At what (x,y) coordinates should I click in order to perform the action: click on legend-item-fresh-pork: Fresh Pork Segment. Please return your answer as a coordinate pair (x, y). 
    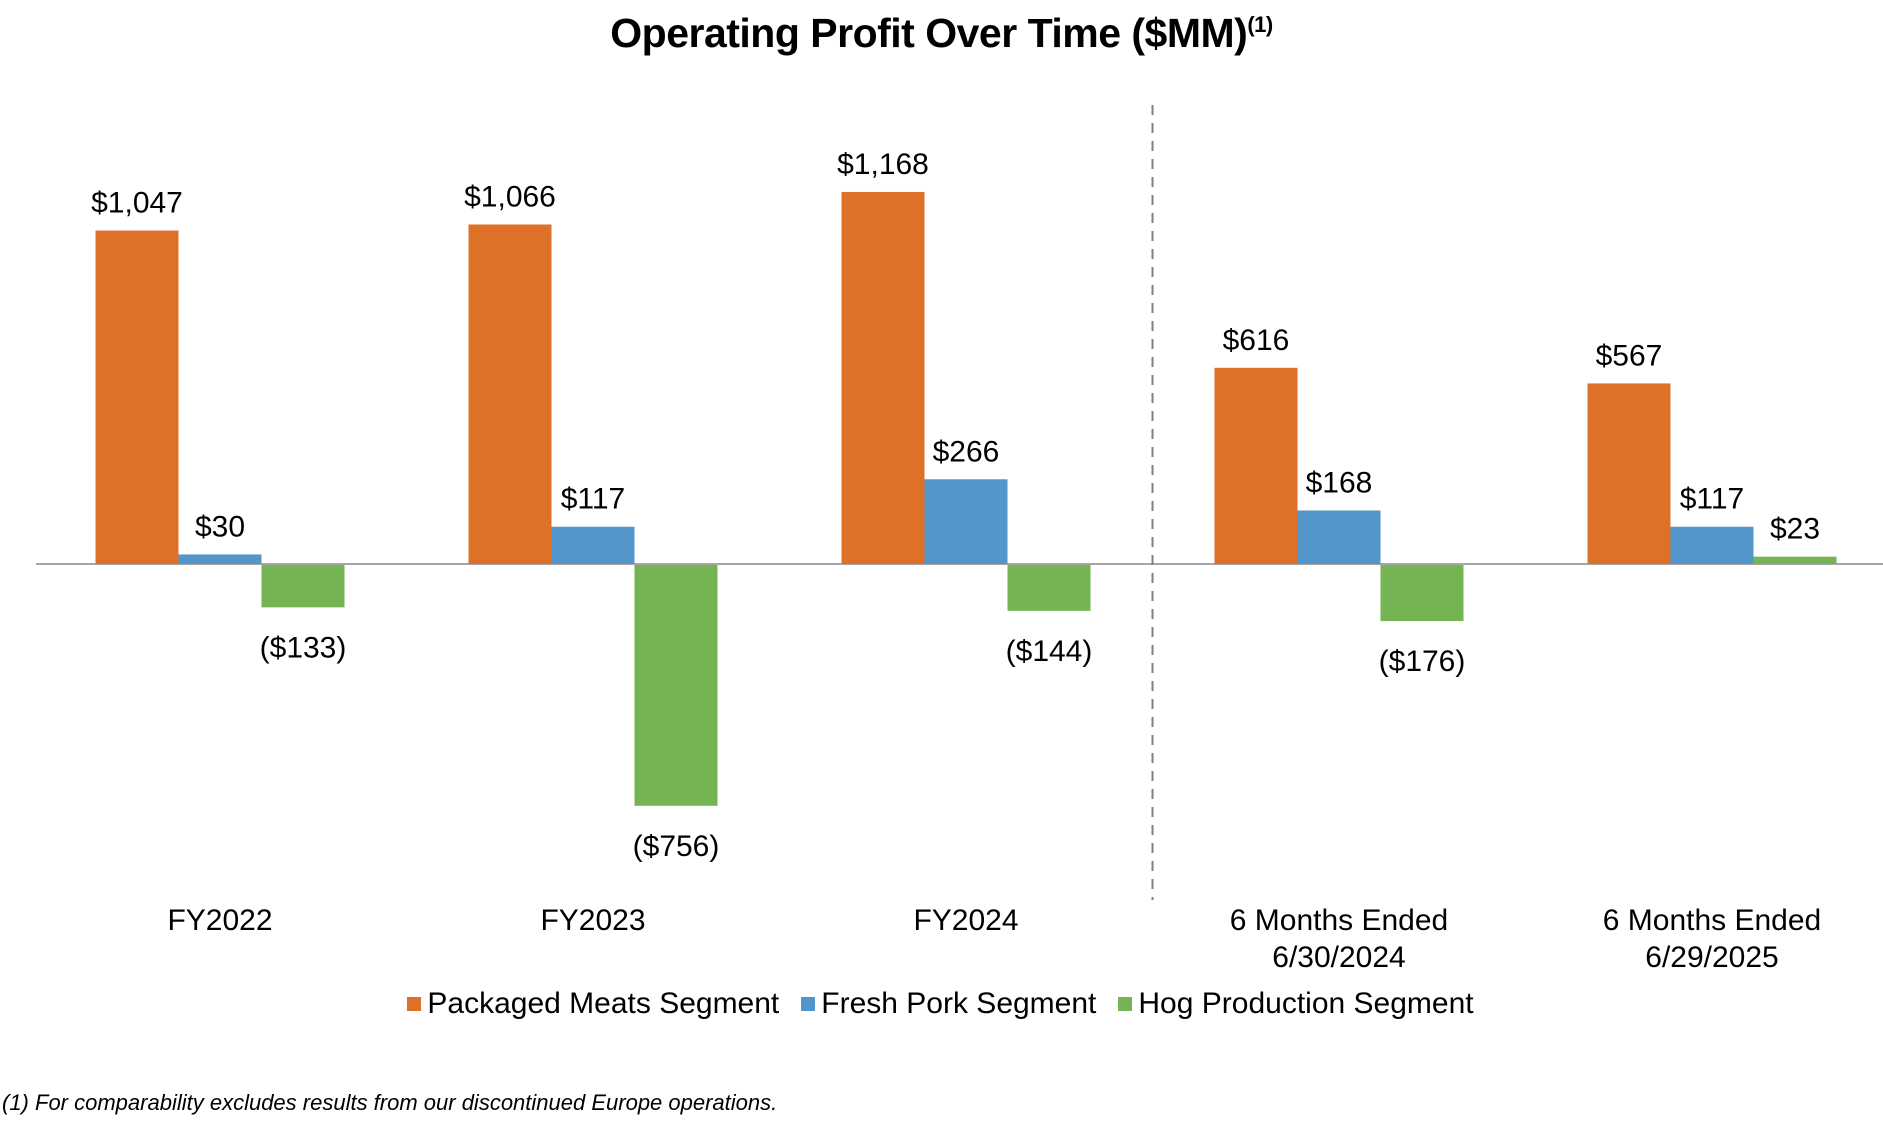
    Looking at the image, I should click on (948, 1004).